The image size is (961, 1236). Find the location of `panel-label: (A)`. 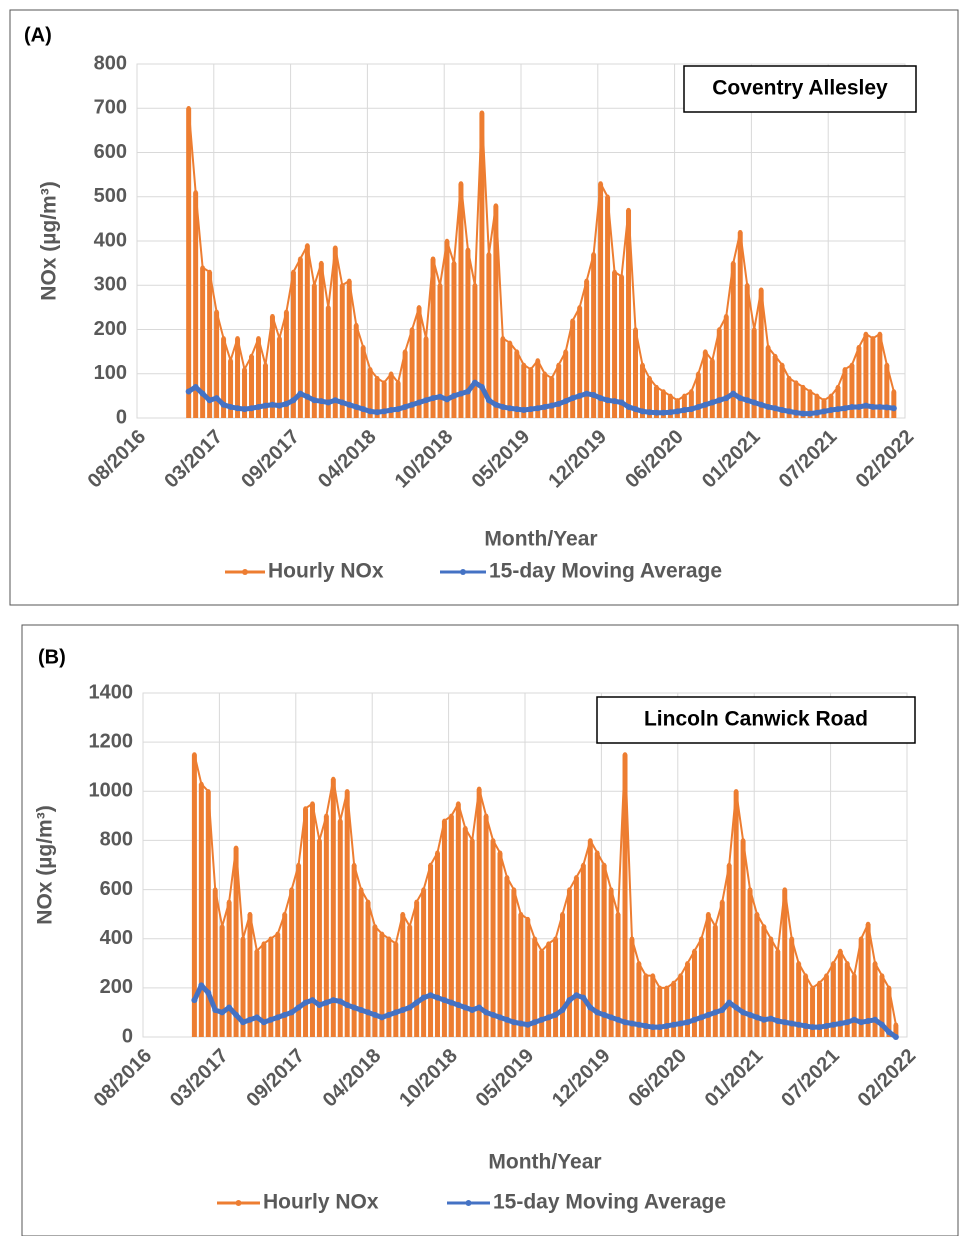

panel-label: (A) is located at coordinates (38, 35).